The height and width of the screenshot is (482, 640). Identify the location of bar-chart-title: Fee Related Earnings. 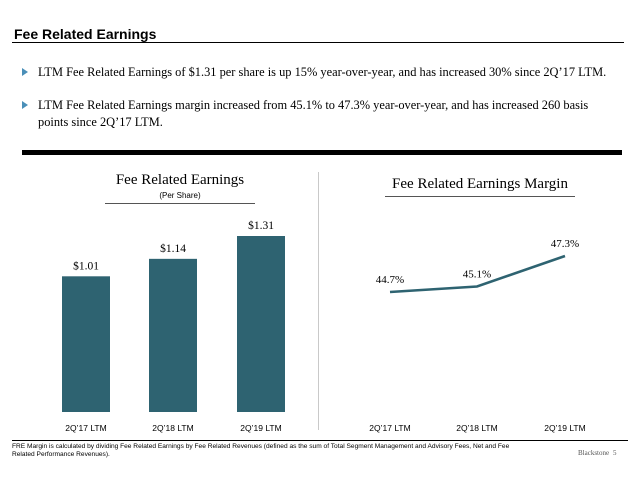
(180, 180).